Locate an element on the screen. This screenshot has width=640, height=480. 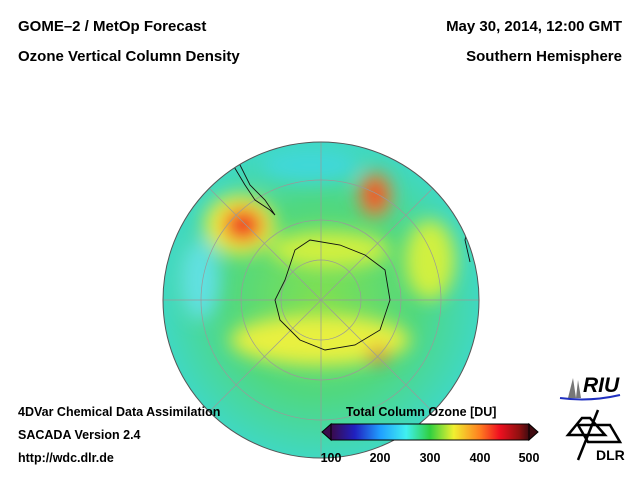
riu-logo-text: RIU is located at coordinates (601, 385).